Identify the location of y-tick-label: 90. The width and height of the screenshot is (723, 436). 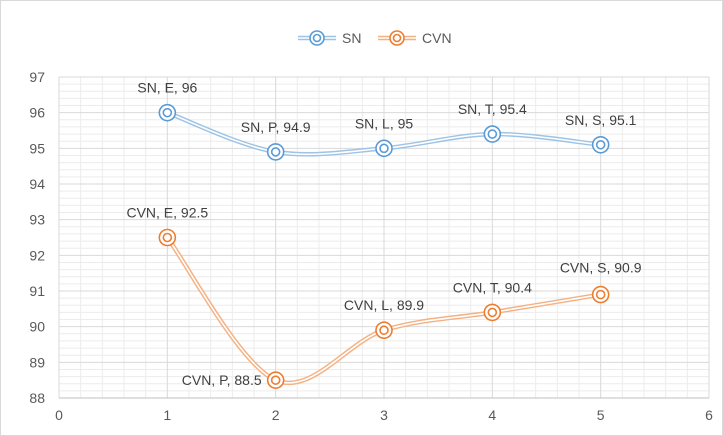
(37, 327).